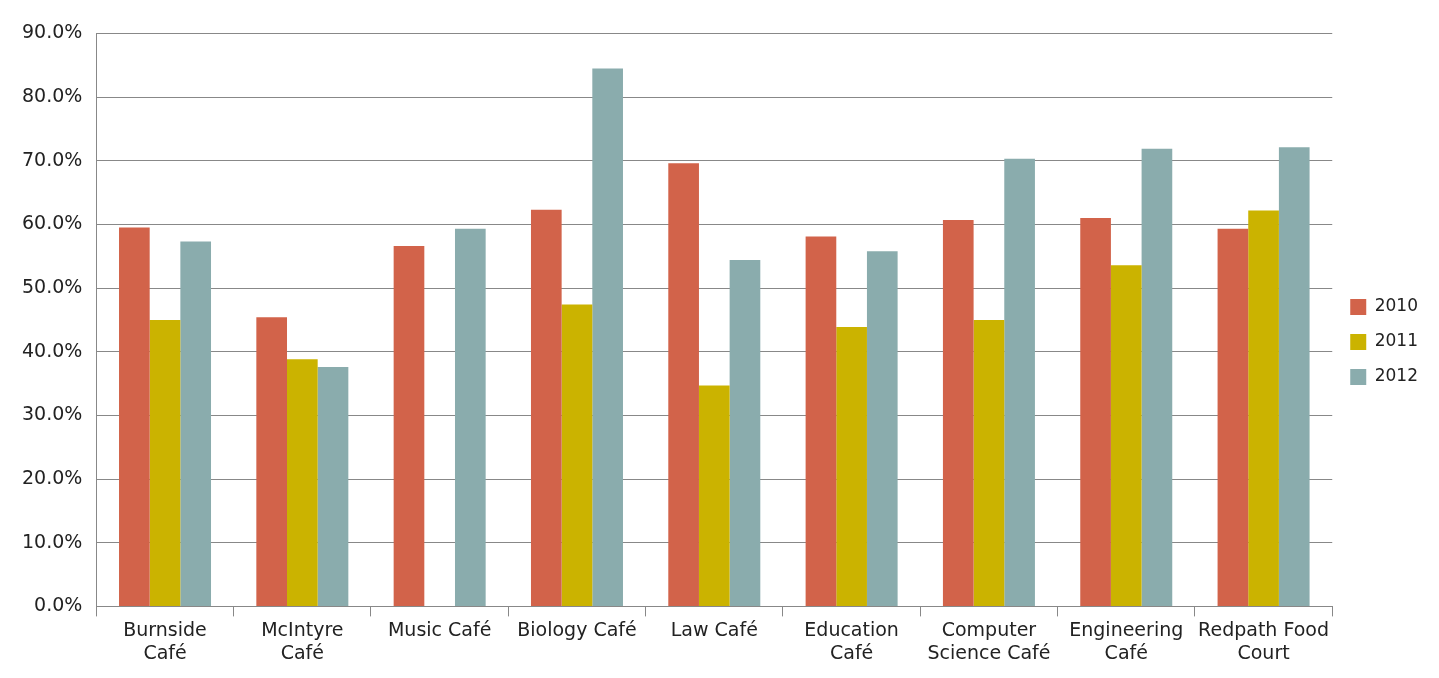 This screenshot has width=1439, height=678. What do you see at coordinates (851, 640) in the screenshot?
I see `x-tick-label: Education Café` at bounding box center [851, 640].